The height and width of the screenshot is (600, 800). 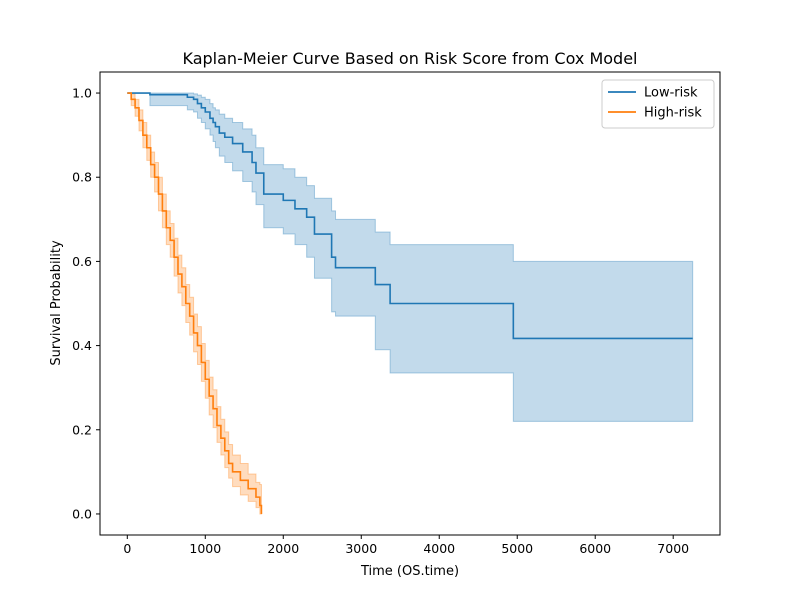 What do you see at coordinates (82, 261) in the screenshot?
I see `y-tick-label: 0.6` at bounding box center [82, 261].